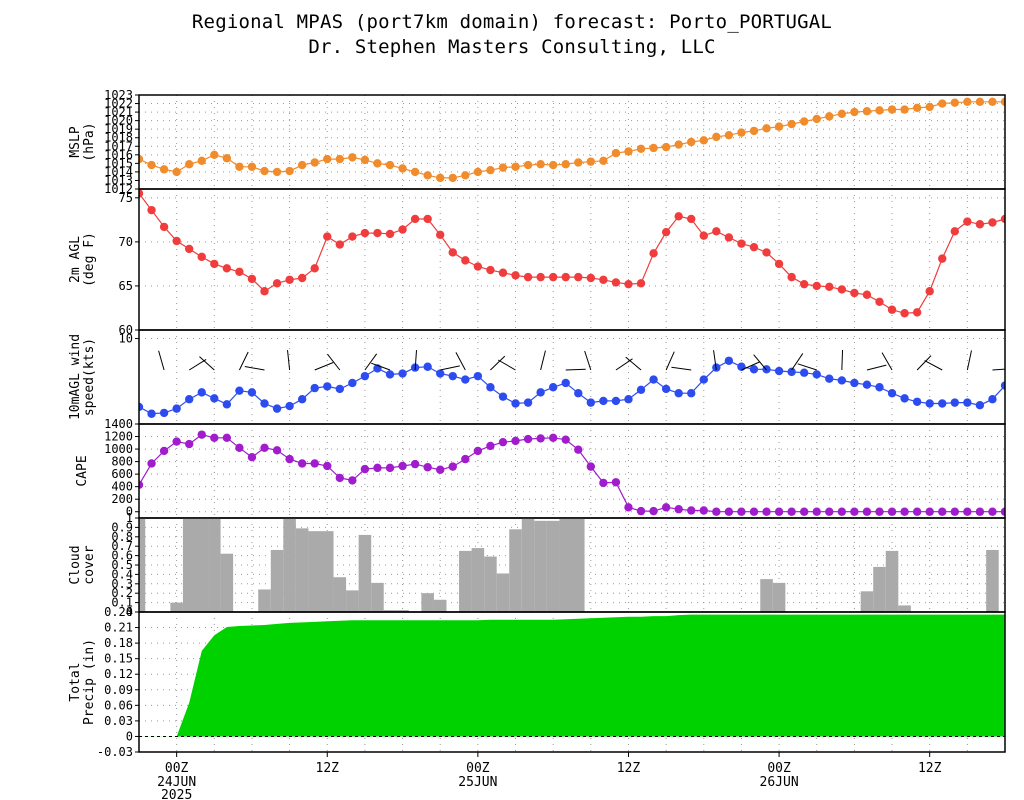  I want to click on y-tick-label: 0.21, so click(118, 628).